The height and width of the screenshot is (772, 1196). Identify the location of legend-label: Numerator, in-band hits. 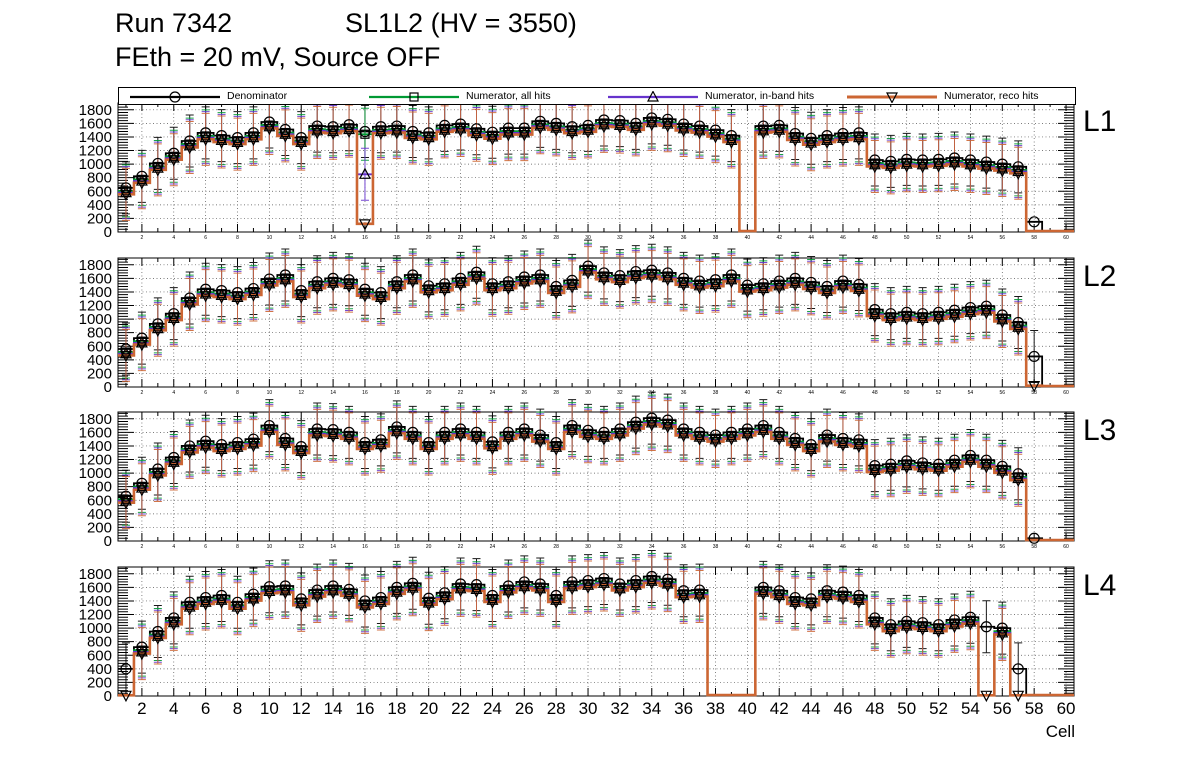
(760, 96).